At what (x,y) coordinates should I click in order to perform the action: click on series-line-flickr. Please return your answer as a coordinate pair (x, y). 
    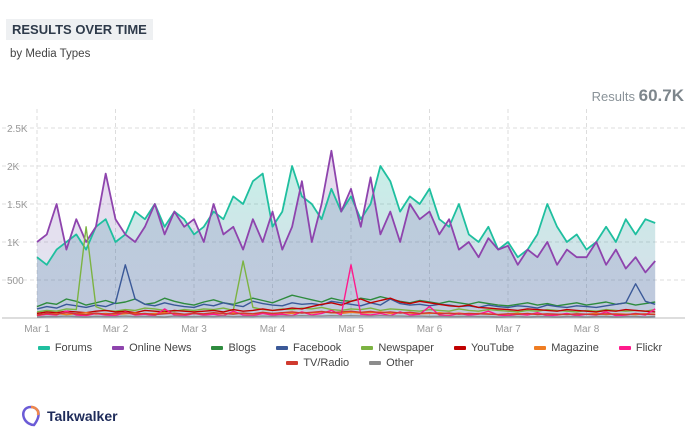
    Looking at the image, I should click on (346, 290).